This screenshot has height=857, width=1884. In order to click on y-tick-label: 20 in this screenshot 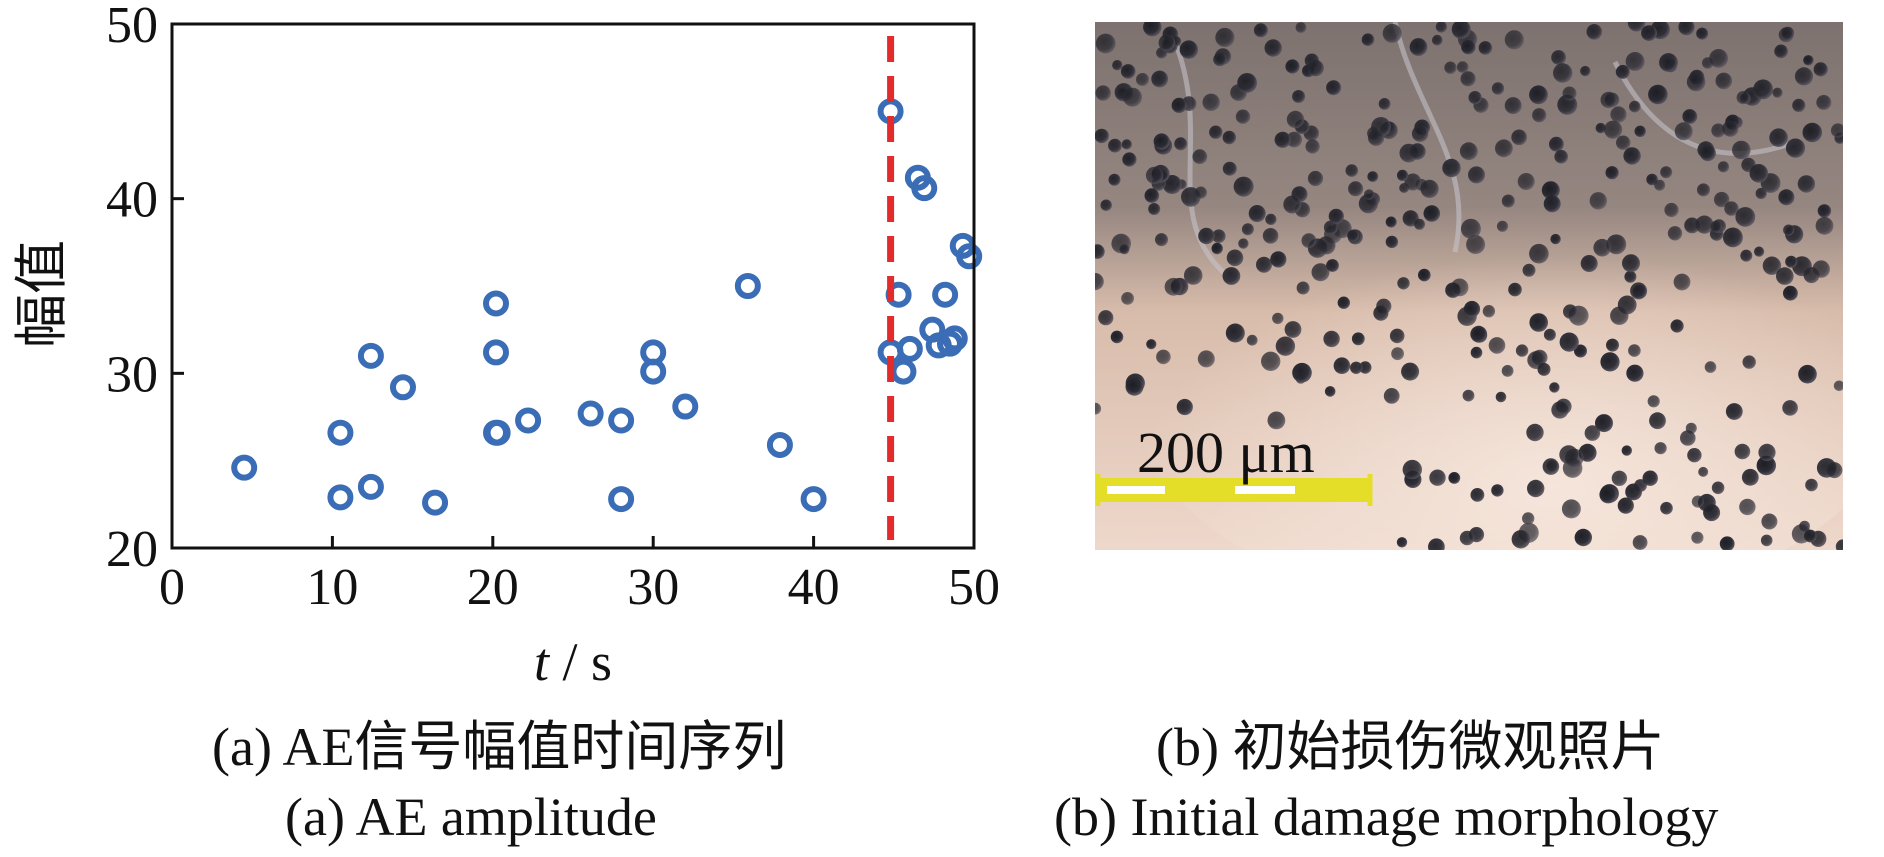, I will do `click(132, 549)`.